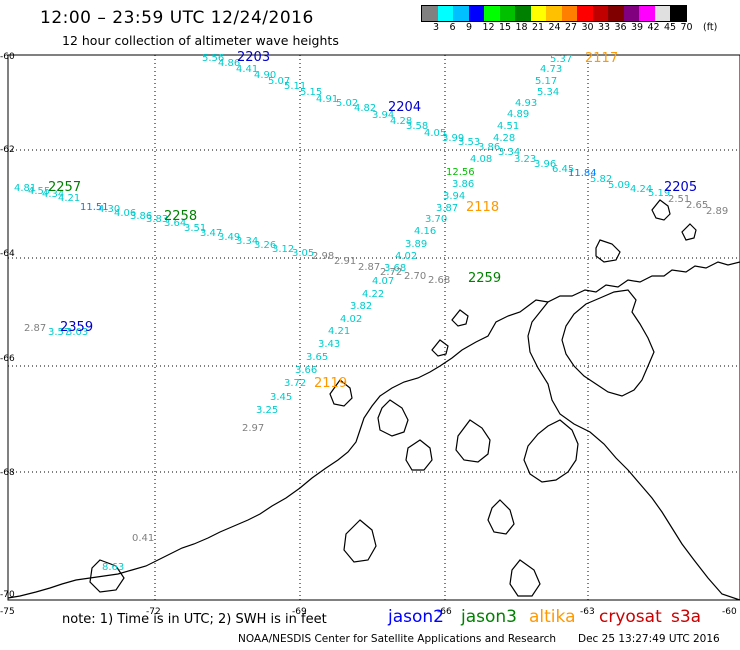  What do you see at coordinates (317, 357) in the screenshot?
I see `wave-height-label: 3.65` at bounding box center [317, 357].